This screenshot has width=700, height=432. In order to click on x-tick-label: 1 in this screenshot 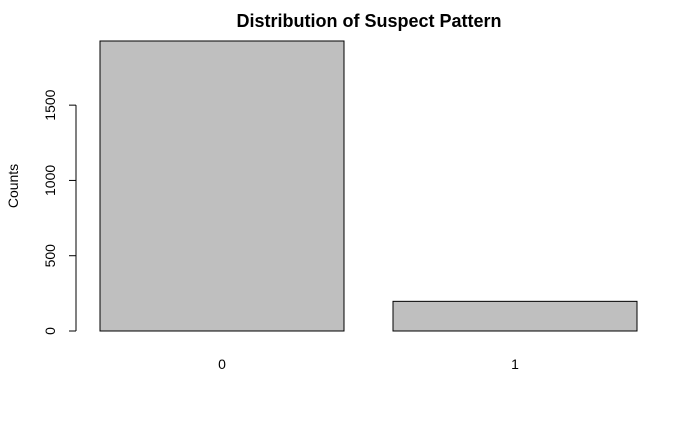, I will do `click(515, 364)`.